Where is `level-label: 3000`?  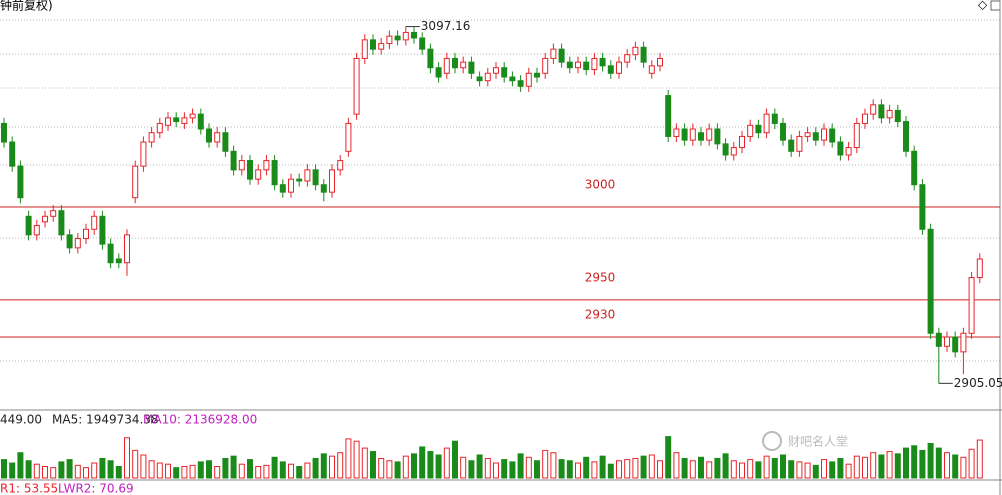
level-label: 3000 is located at coordinates (600, 185).